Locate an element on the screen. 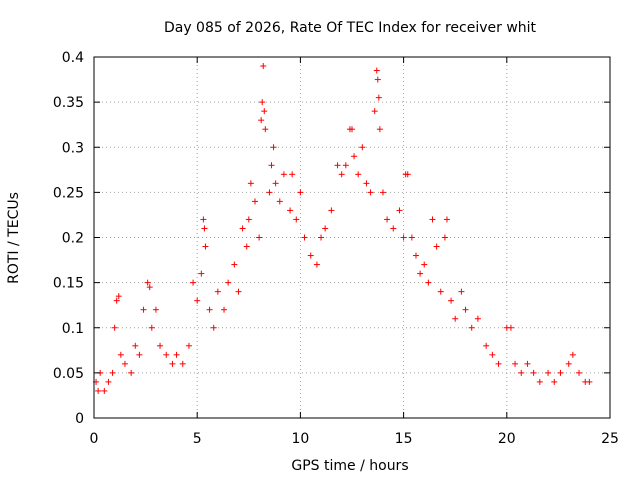 The image size is (640, 480). x-tick-labels: 0 5 10 15 20 25 is located at coordinates (354, 439).